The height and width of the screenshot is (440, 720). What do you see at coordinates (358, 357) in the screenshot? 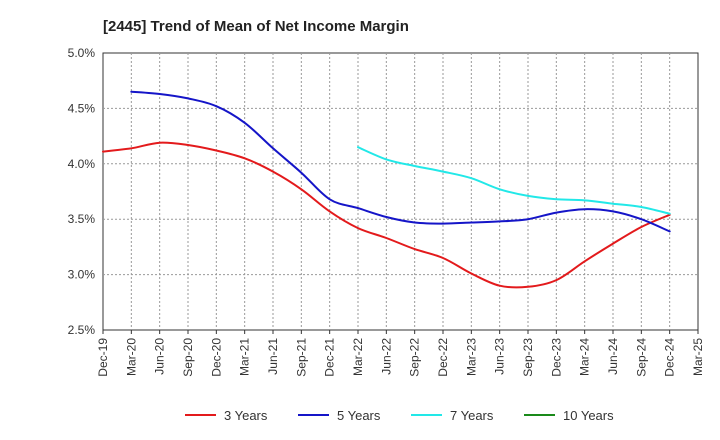
I see `x-tick-label: Mar-22` at bounding box center [358, 357].